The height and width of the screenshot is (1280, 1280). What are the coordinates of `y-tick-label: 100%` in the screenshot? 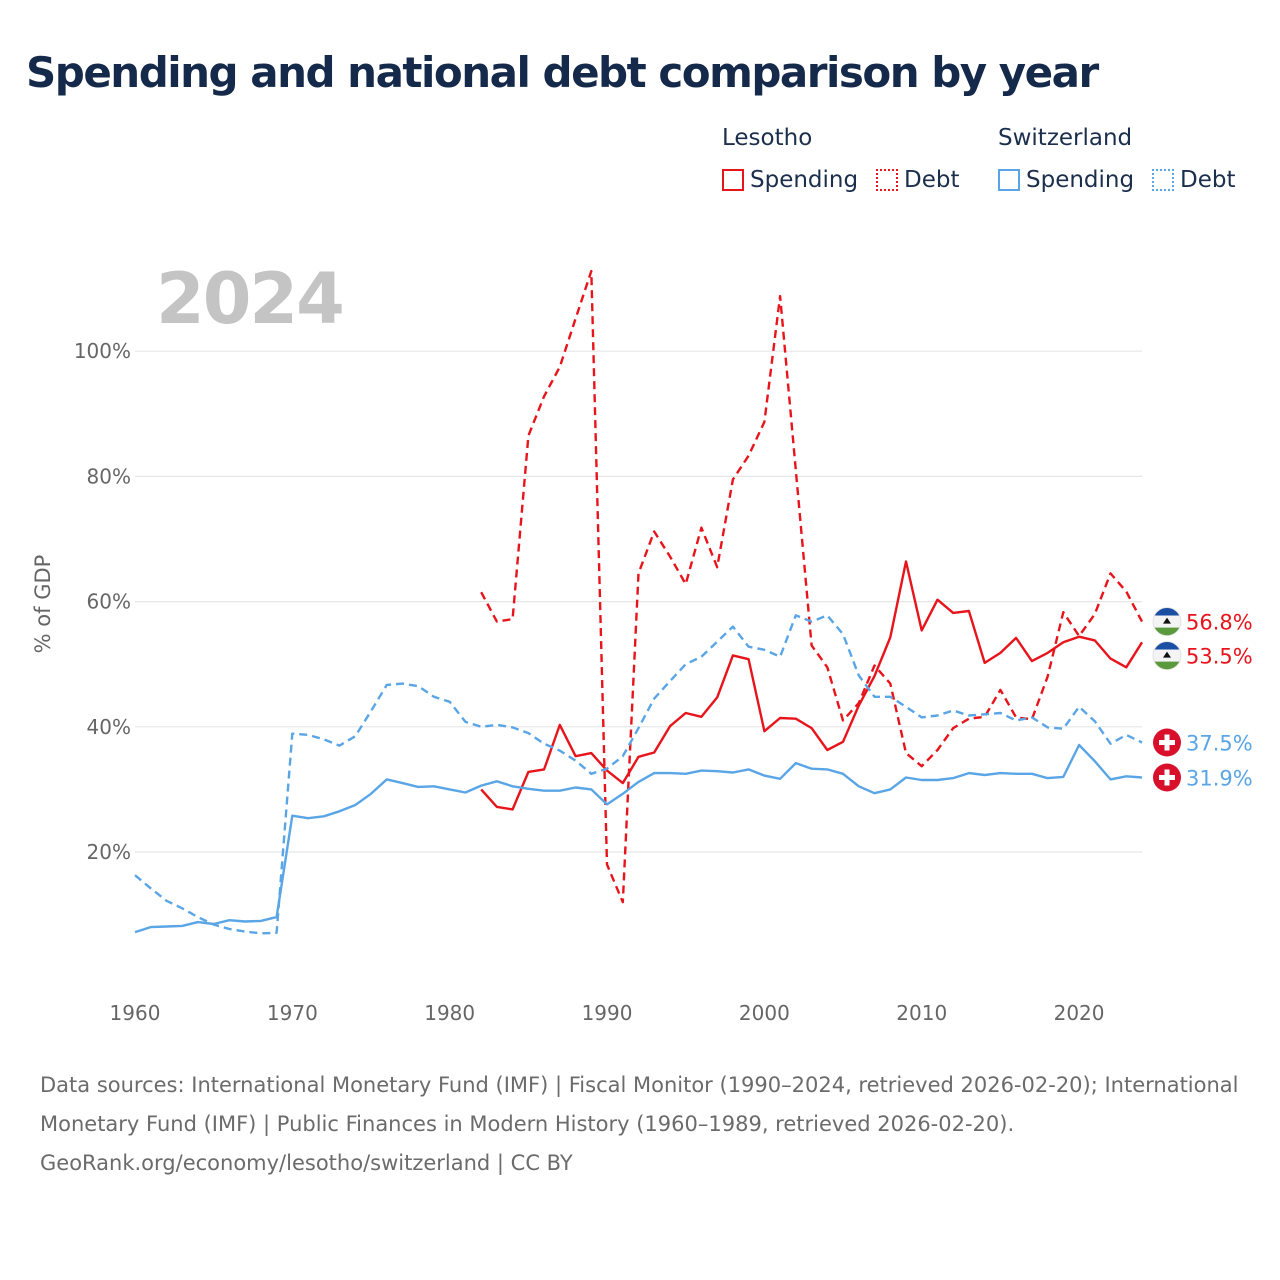 It's located at (102, 351).